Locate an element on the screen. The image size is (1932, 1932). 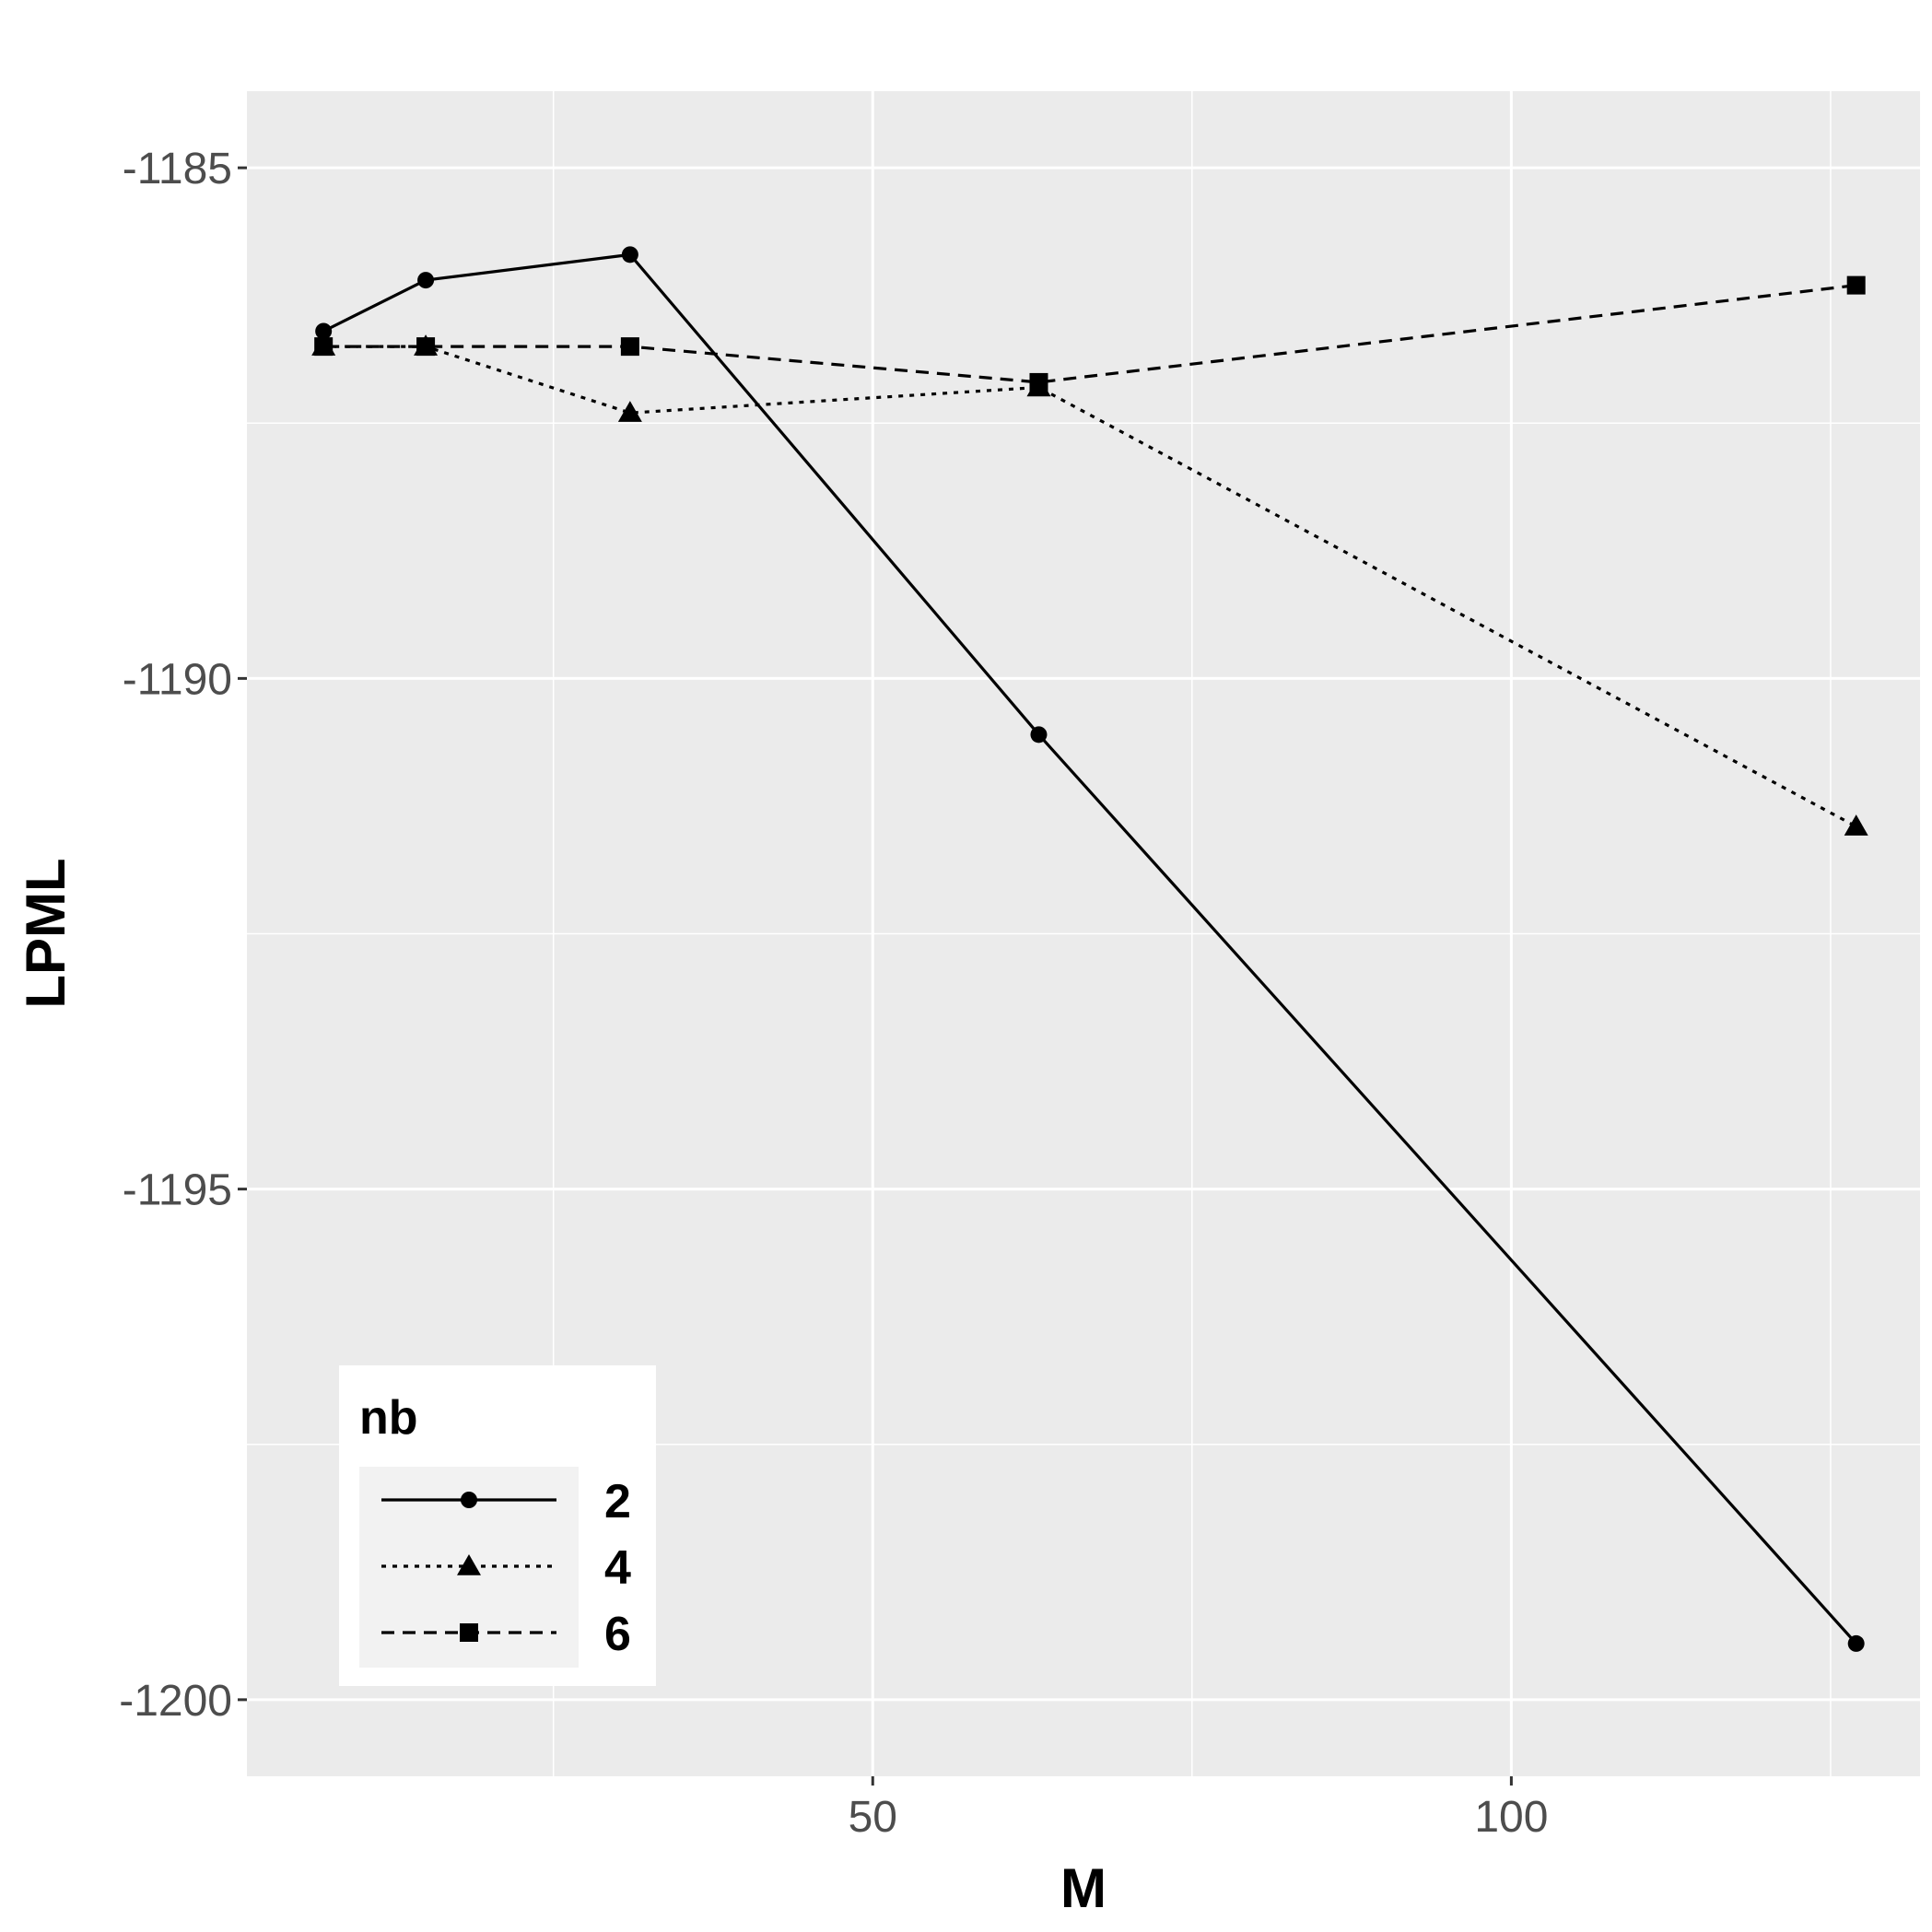
legend-item-4: 4 is located at coordinates (506, 1568).